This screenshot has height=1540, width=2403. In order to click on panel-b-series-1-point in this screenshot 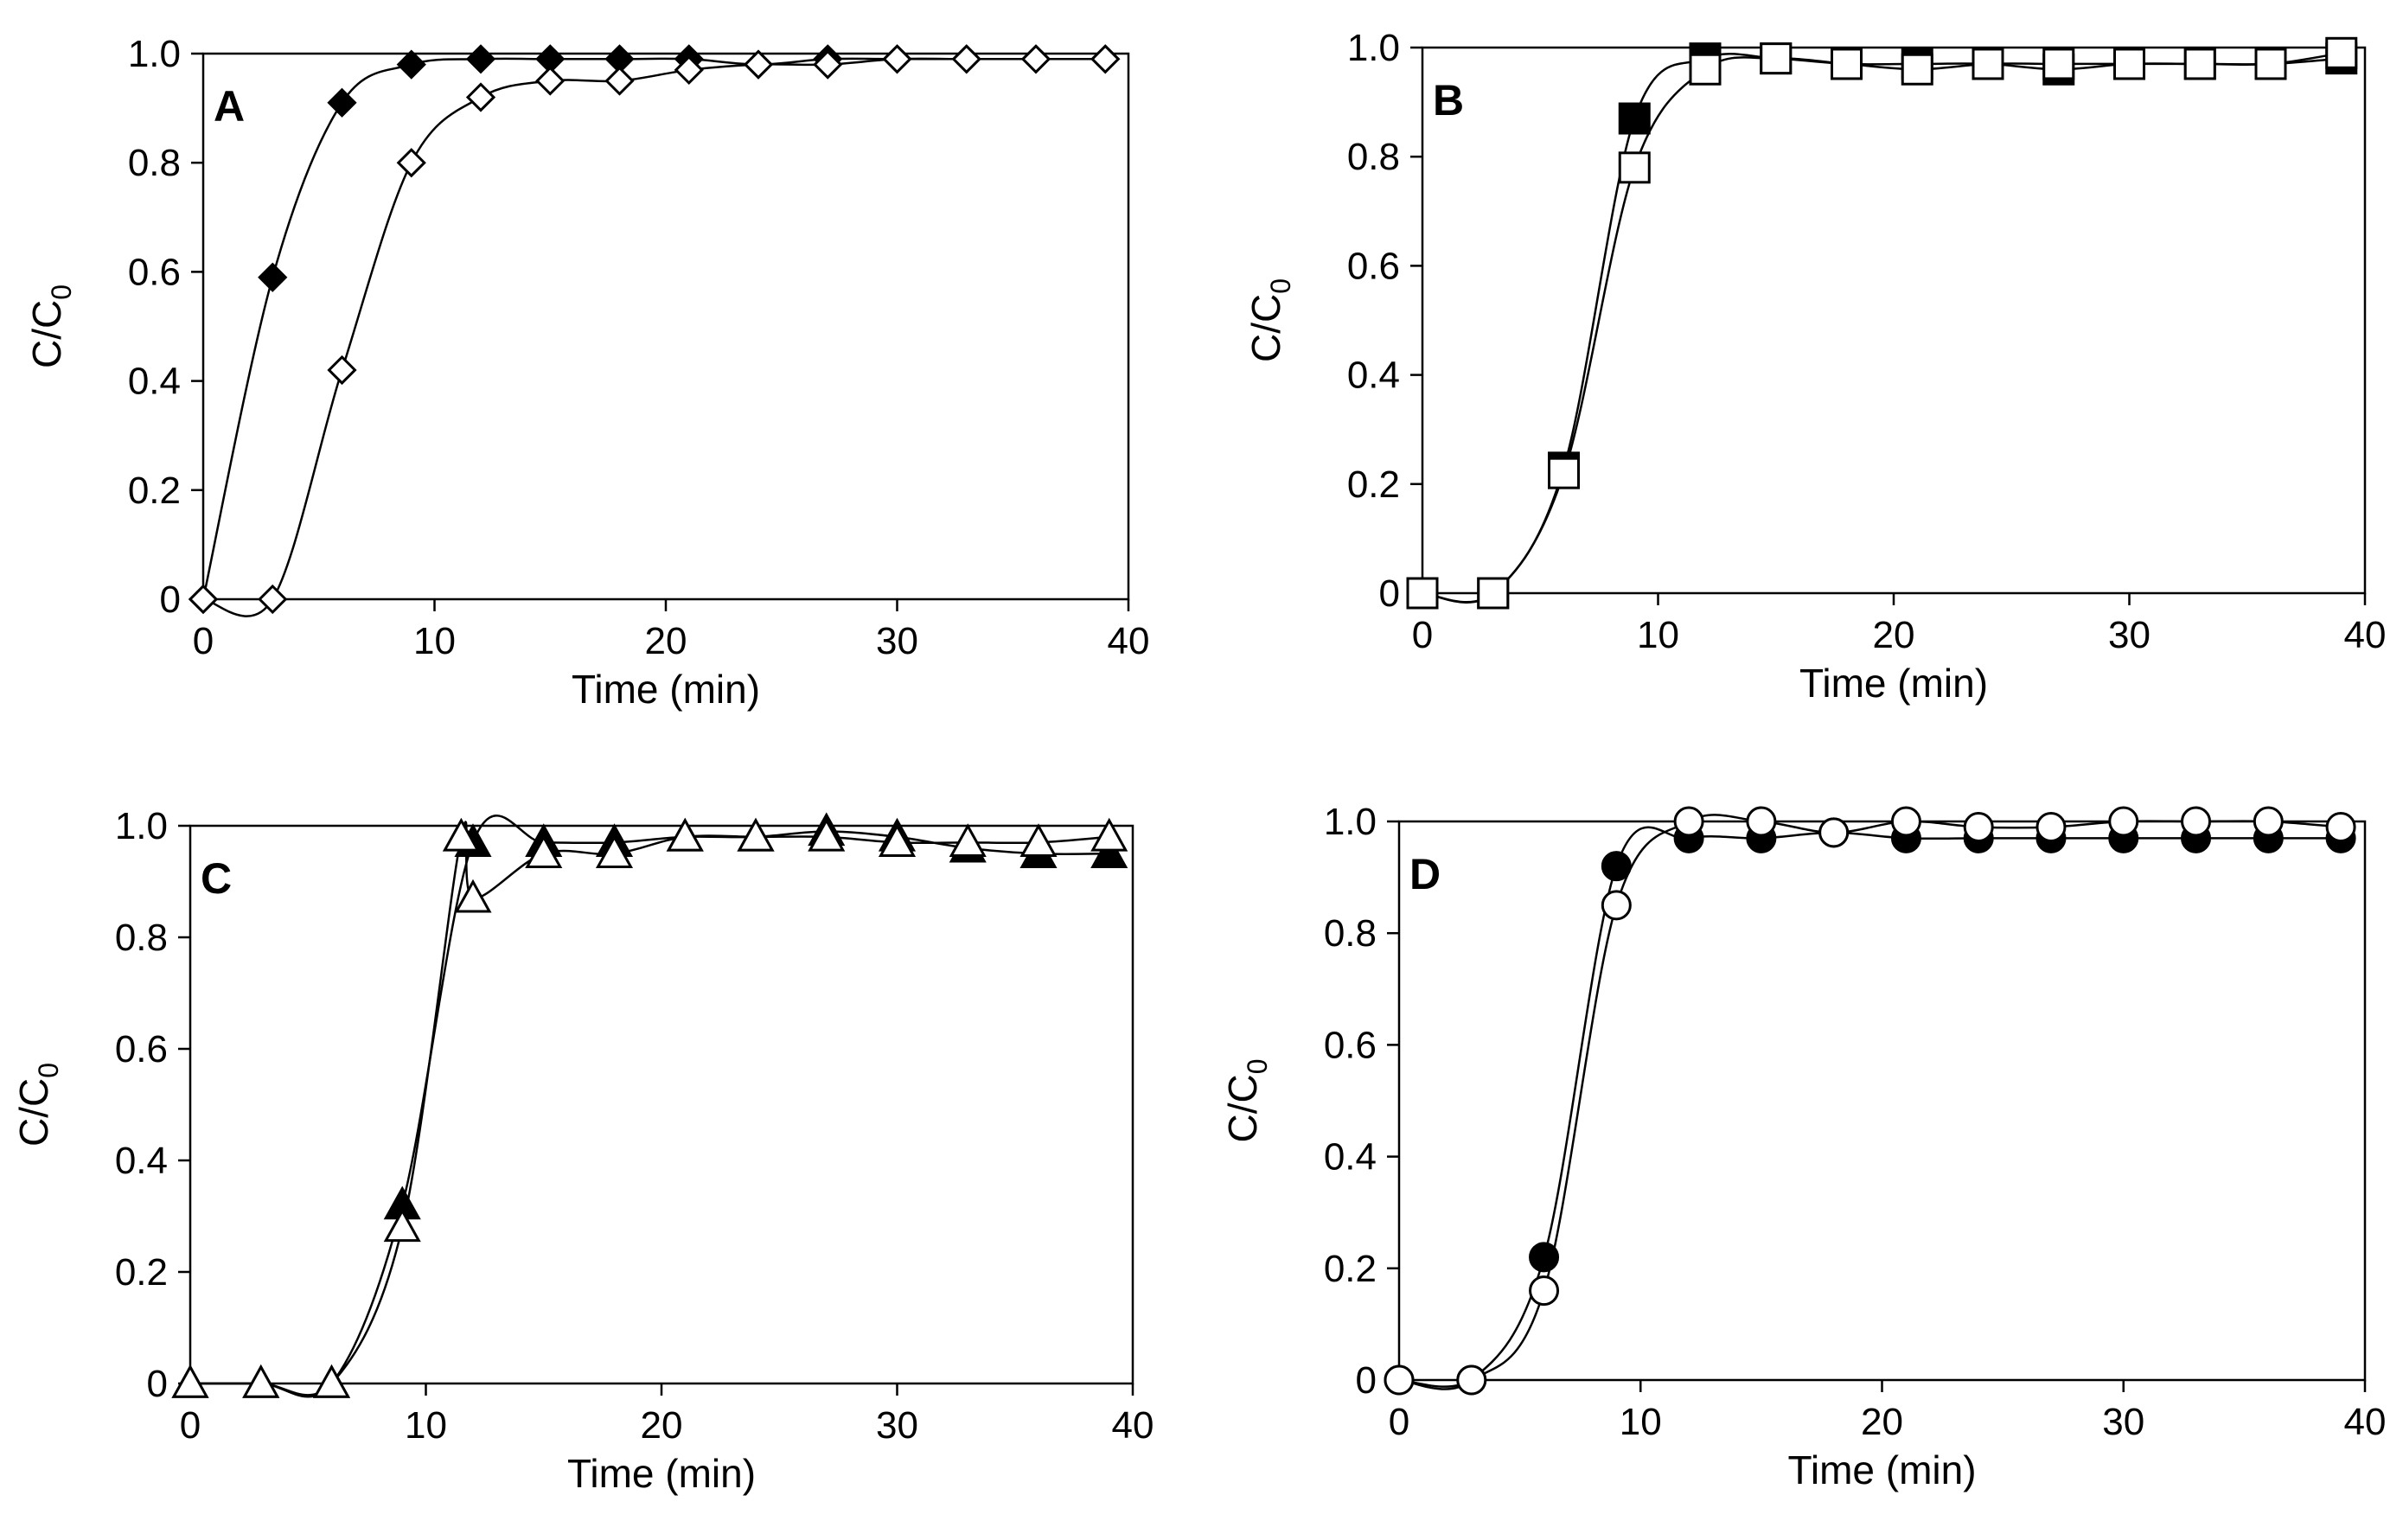, I will do `click(1634, 118)`.